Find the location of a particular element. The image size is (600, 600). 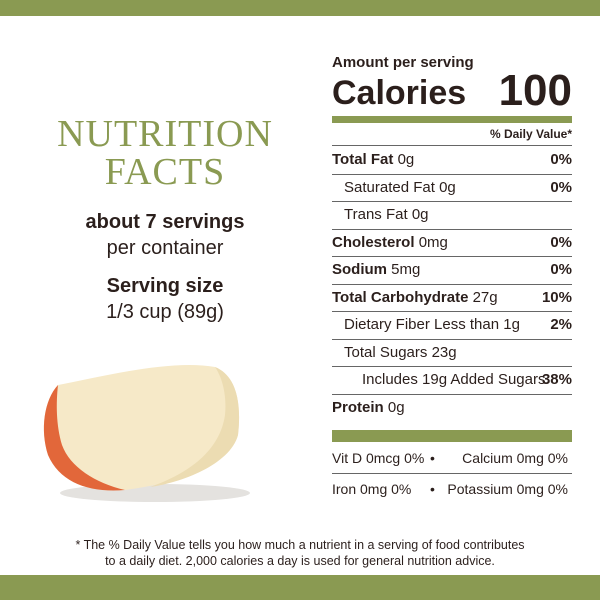

nutrient-line: Includes 19g Added Sugars is located at coordinates (453, 380).